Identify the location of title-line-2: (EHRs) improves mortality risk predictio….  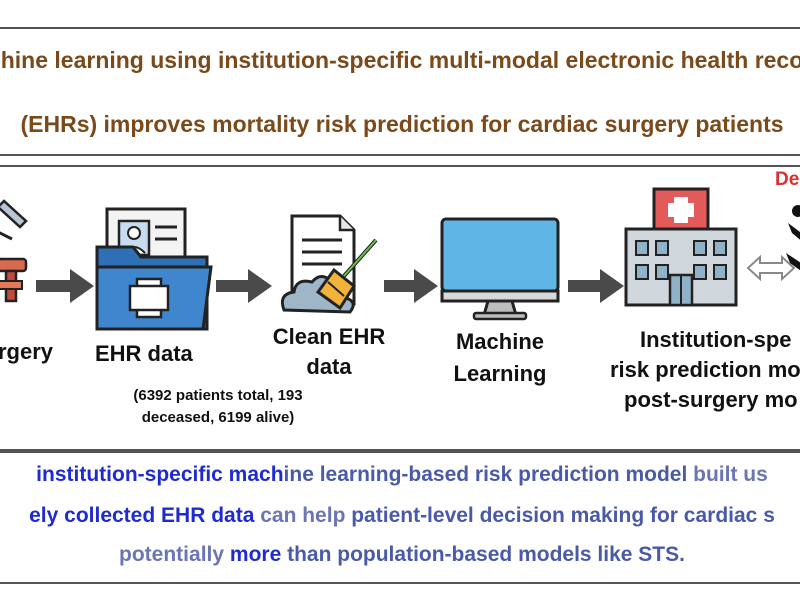
(402, 124).